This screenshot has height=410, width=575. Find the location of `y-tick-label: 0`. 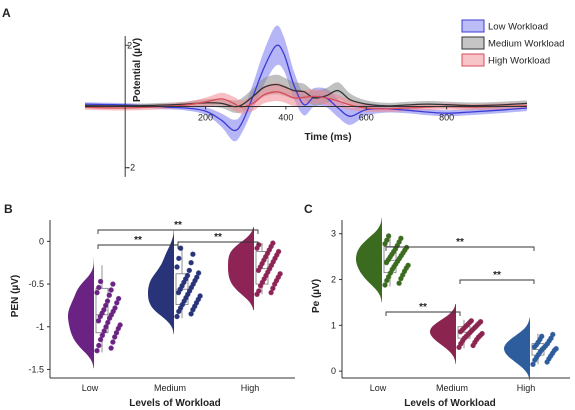

y-tick-label: 0 is located at coordinates (333, 371).